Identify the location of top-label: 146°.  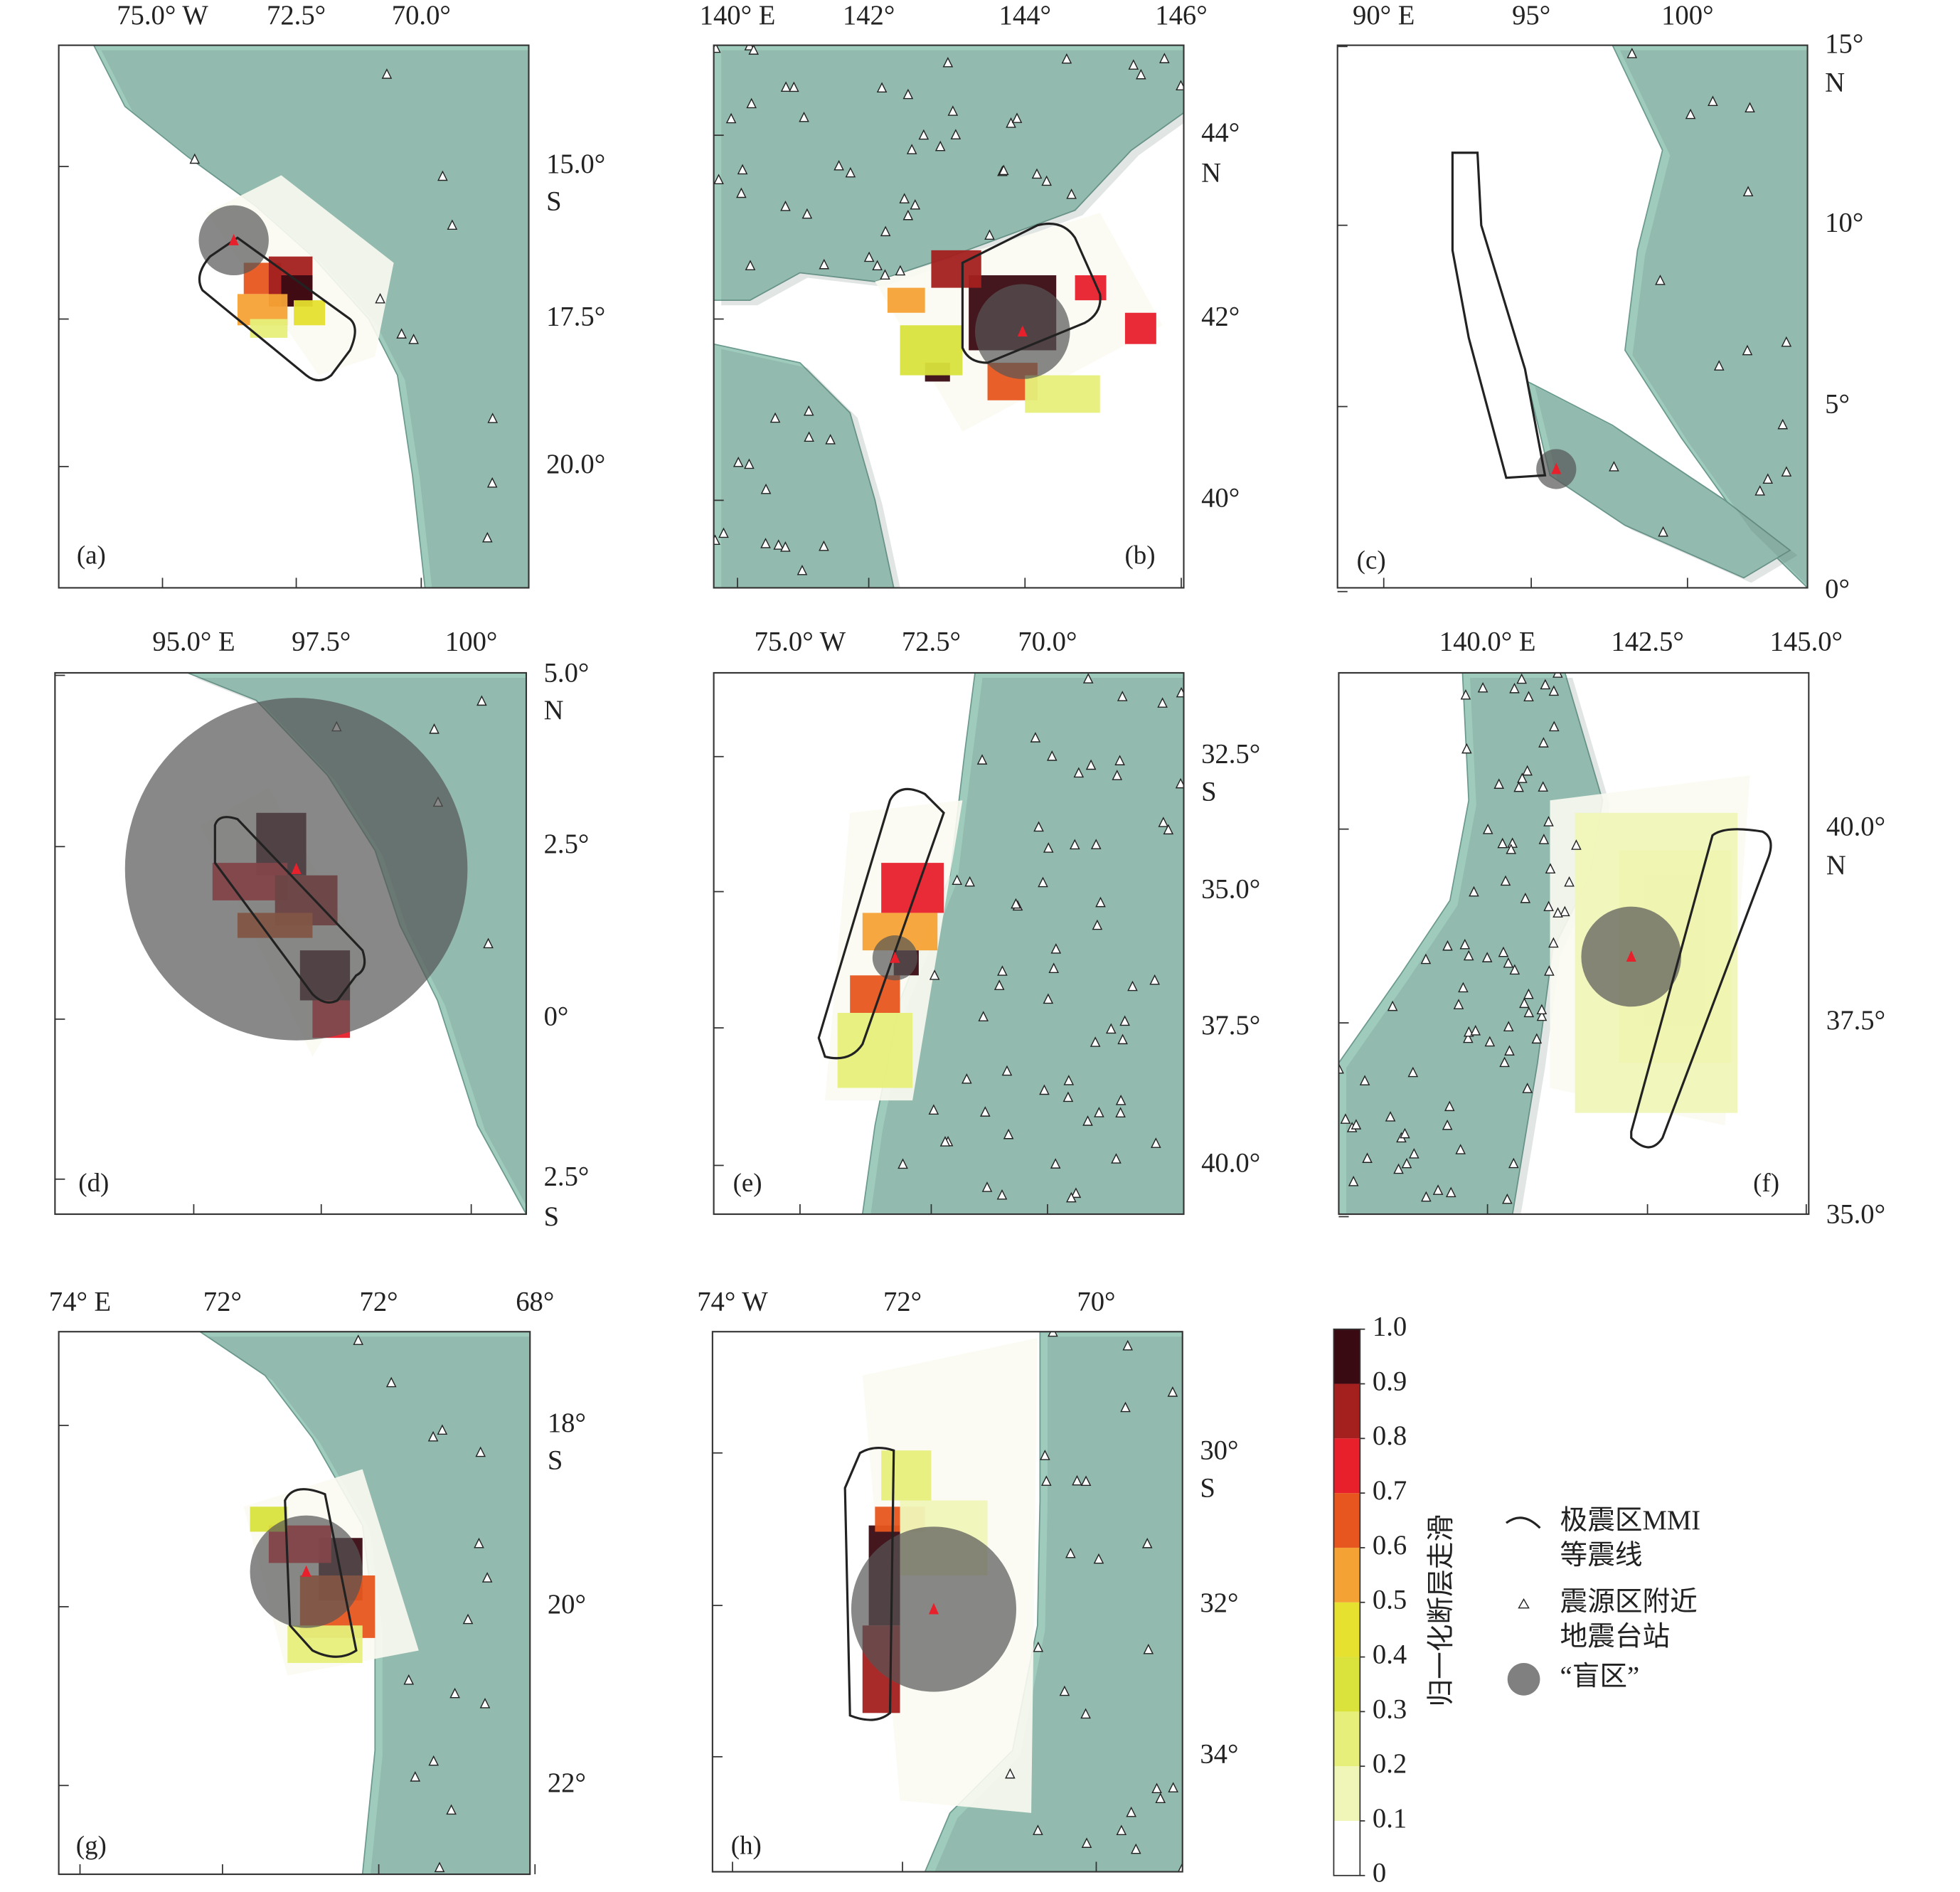
(1181, 16).